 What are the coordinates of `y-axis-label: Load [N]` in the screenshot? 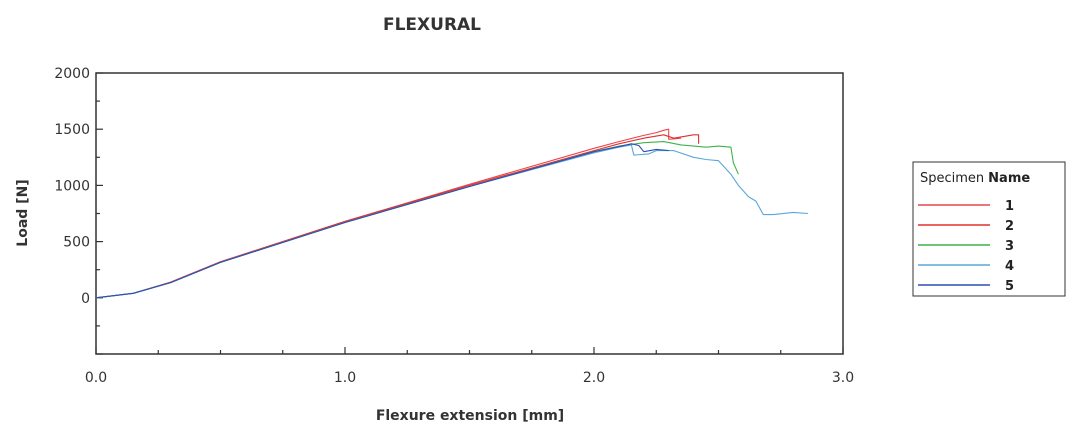 It's located at (23, 212).